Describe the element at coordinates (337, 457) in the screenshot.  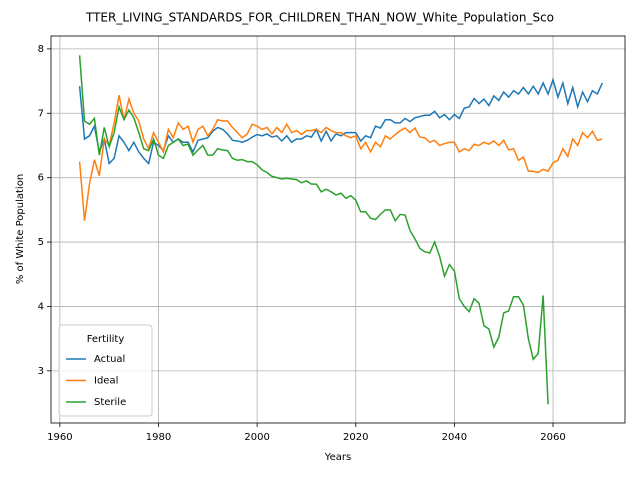
I see `x-axis-label: Years` at that location.